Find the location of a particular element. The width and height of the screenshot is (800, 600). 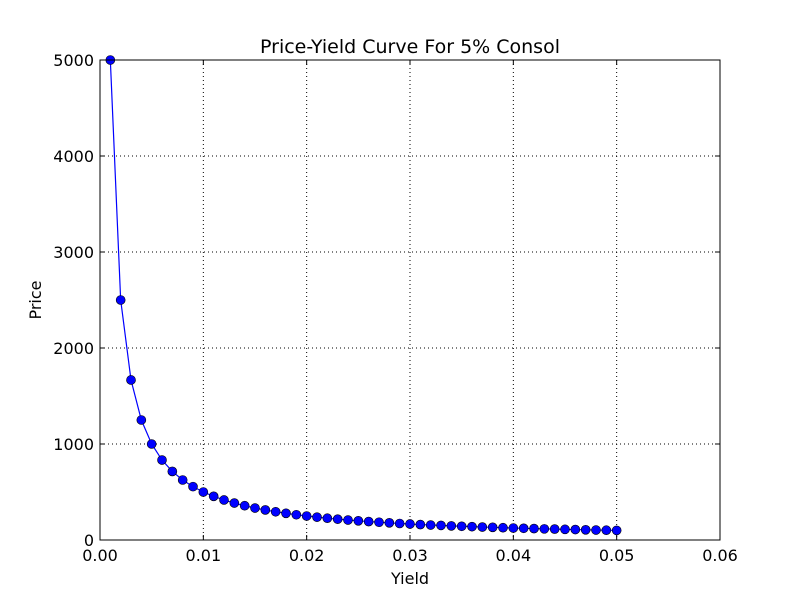

y-tick-label: 3000 is located at coordinates (73, 252).